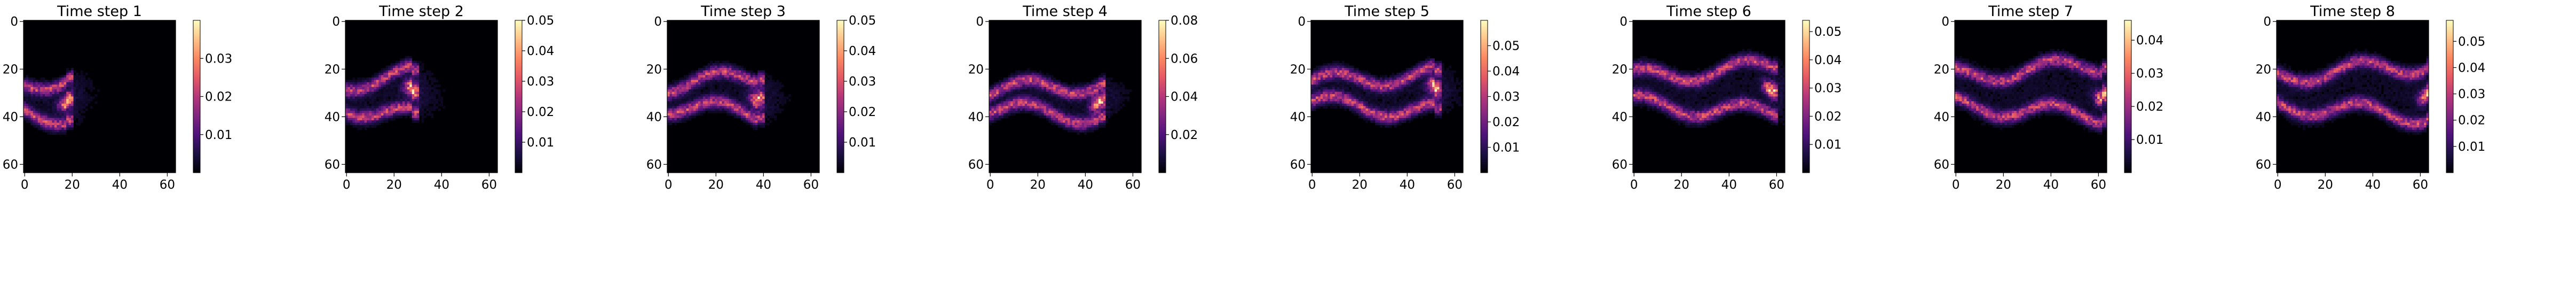 This screenshot has width=2576, height=301. I want to click on y-tick-label: 60, so click(654, 165).